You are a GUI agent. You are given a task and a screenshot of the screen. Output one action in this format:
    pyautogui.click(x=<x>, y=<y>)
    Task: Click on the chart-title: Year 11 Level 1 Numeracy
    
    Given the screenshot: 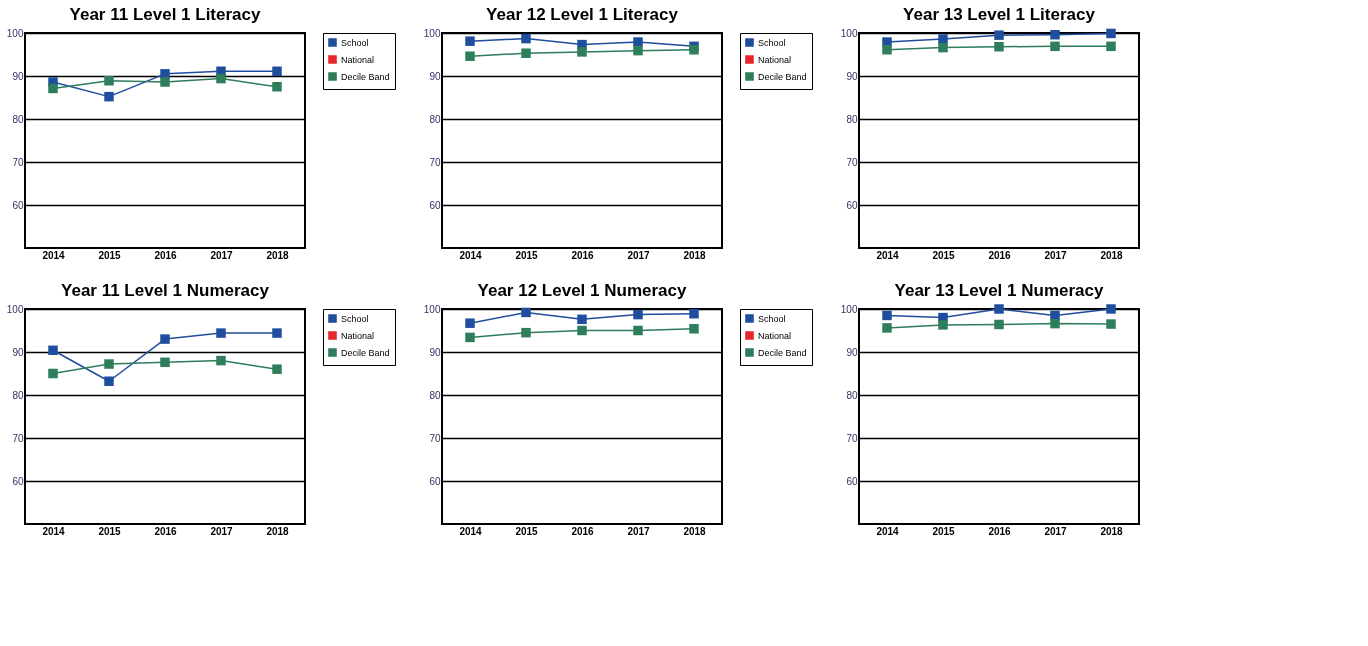 What is the action you would take?
    pyautogui.click(x=165, y=290)
    